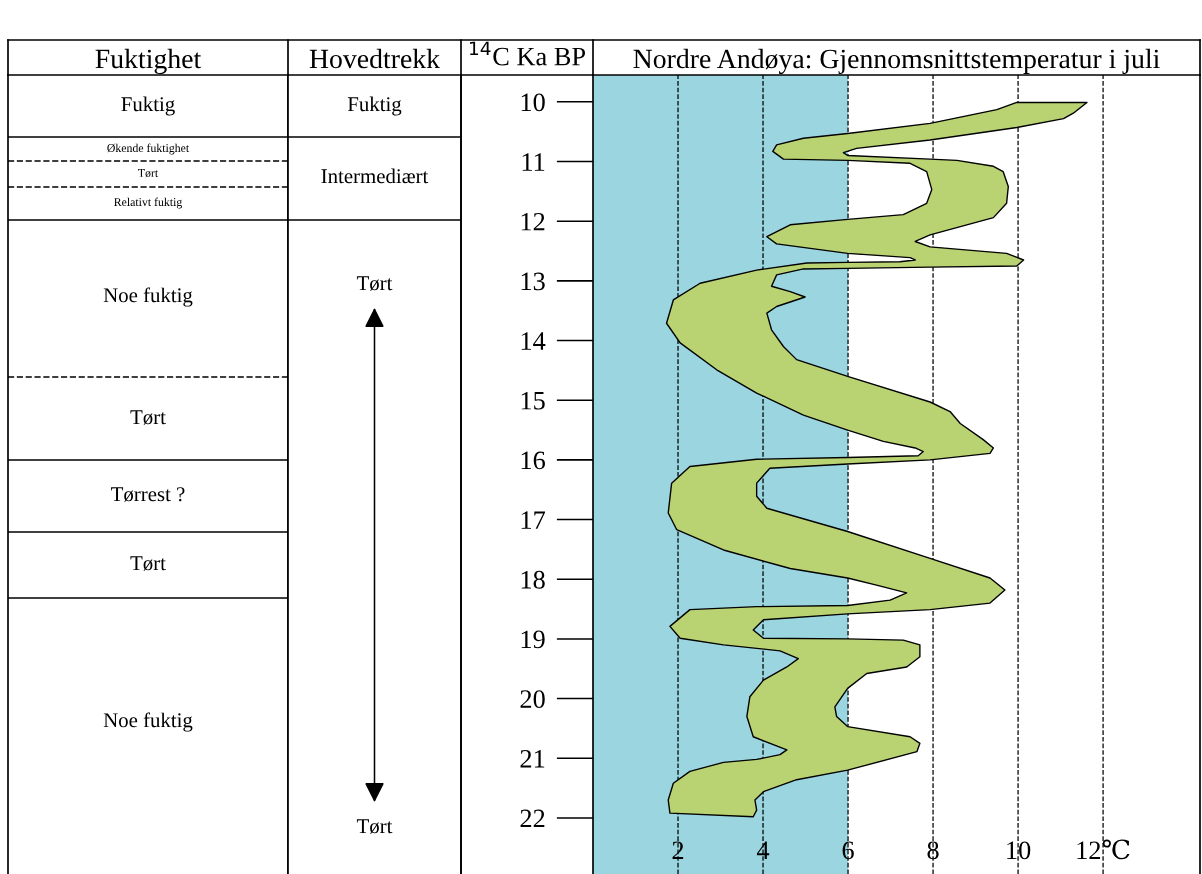  I want to click on y-tick-label: 21, so click(532, 758).